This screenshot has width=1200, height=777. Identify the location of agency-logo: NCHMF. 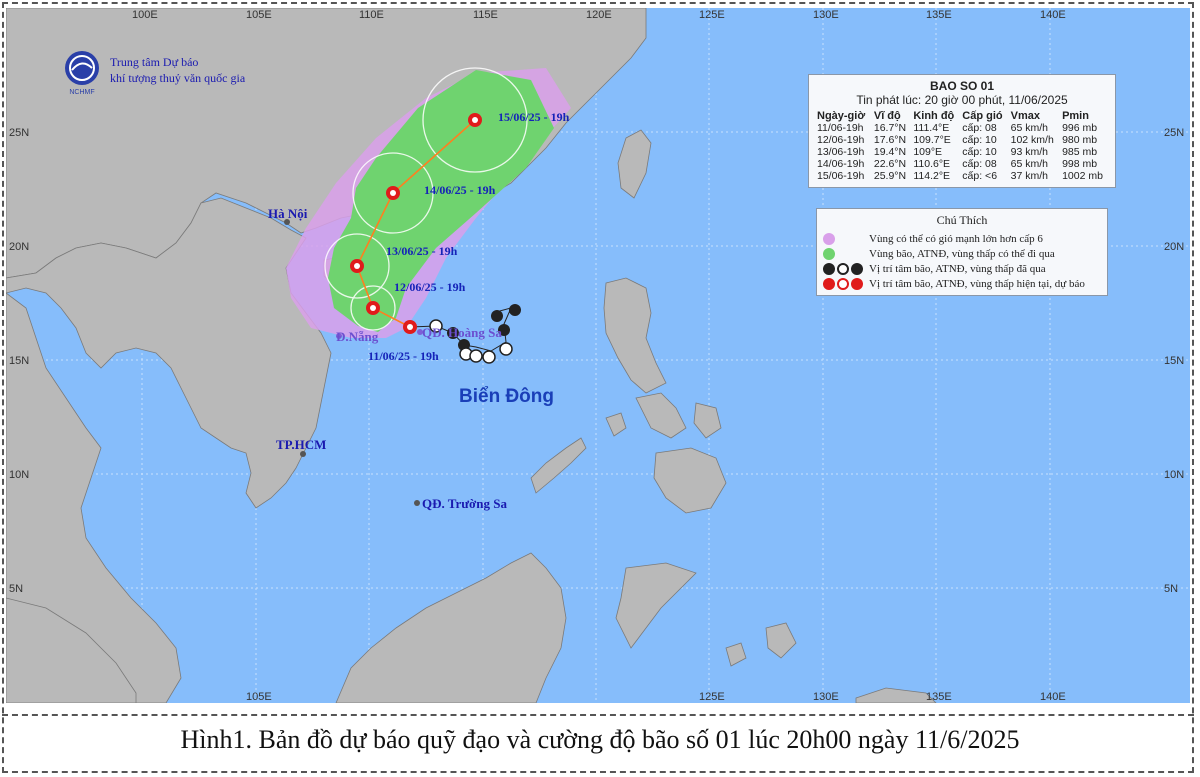
(82, 73).